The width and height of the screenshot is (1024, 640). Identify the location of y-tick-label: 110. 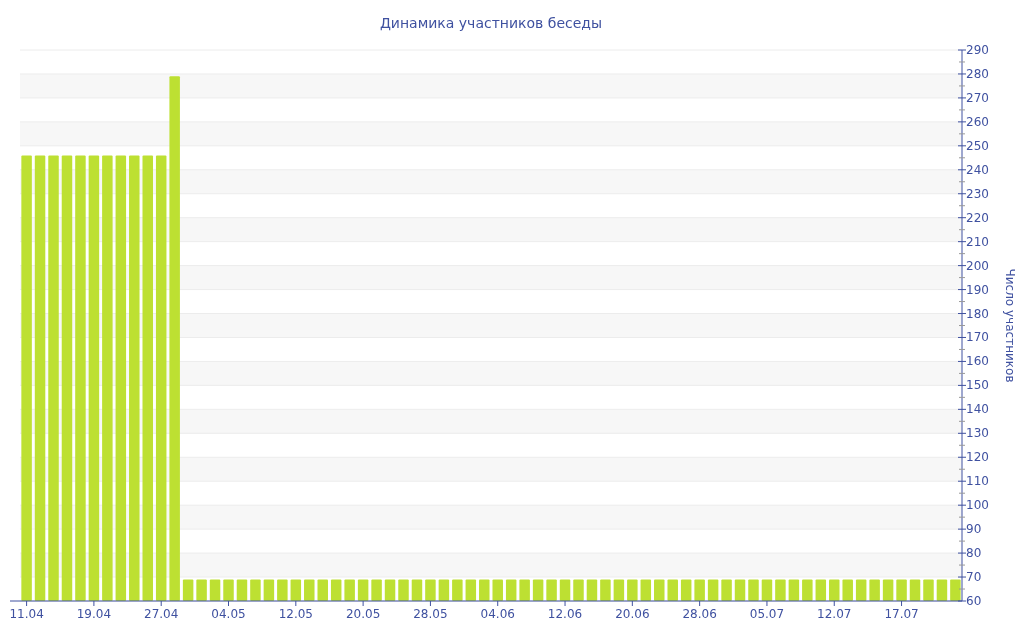
(977, 481).